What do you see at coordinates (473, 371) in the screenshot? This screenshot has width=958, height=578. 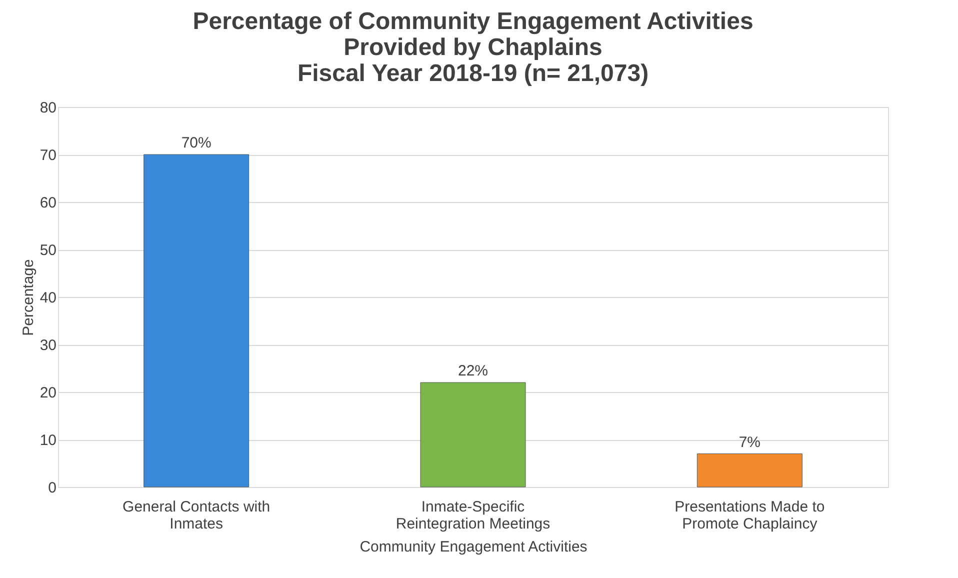 I see `data-label: 22%` at bounding box center [473, 371].